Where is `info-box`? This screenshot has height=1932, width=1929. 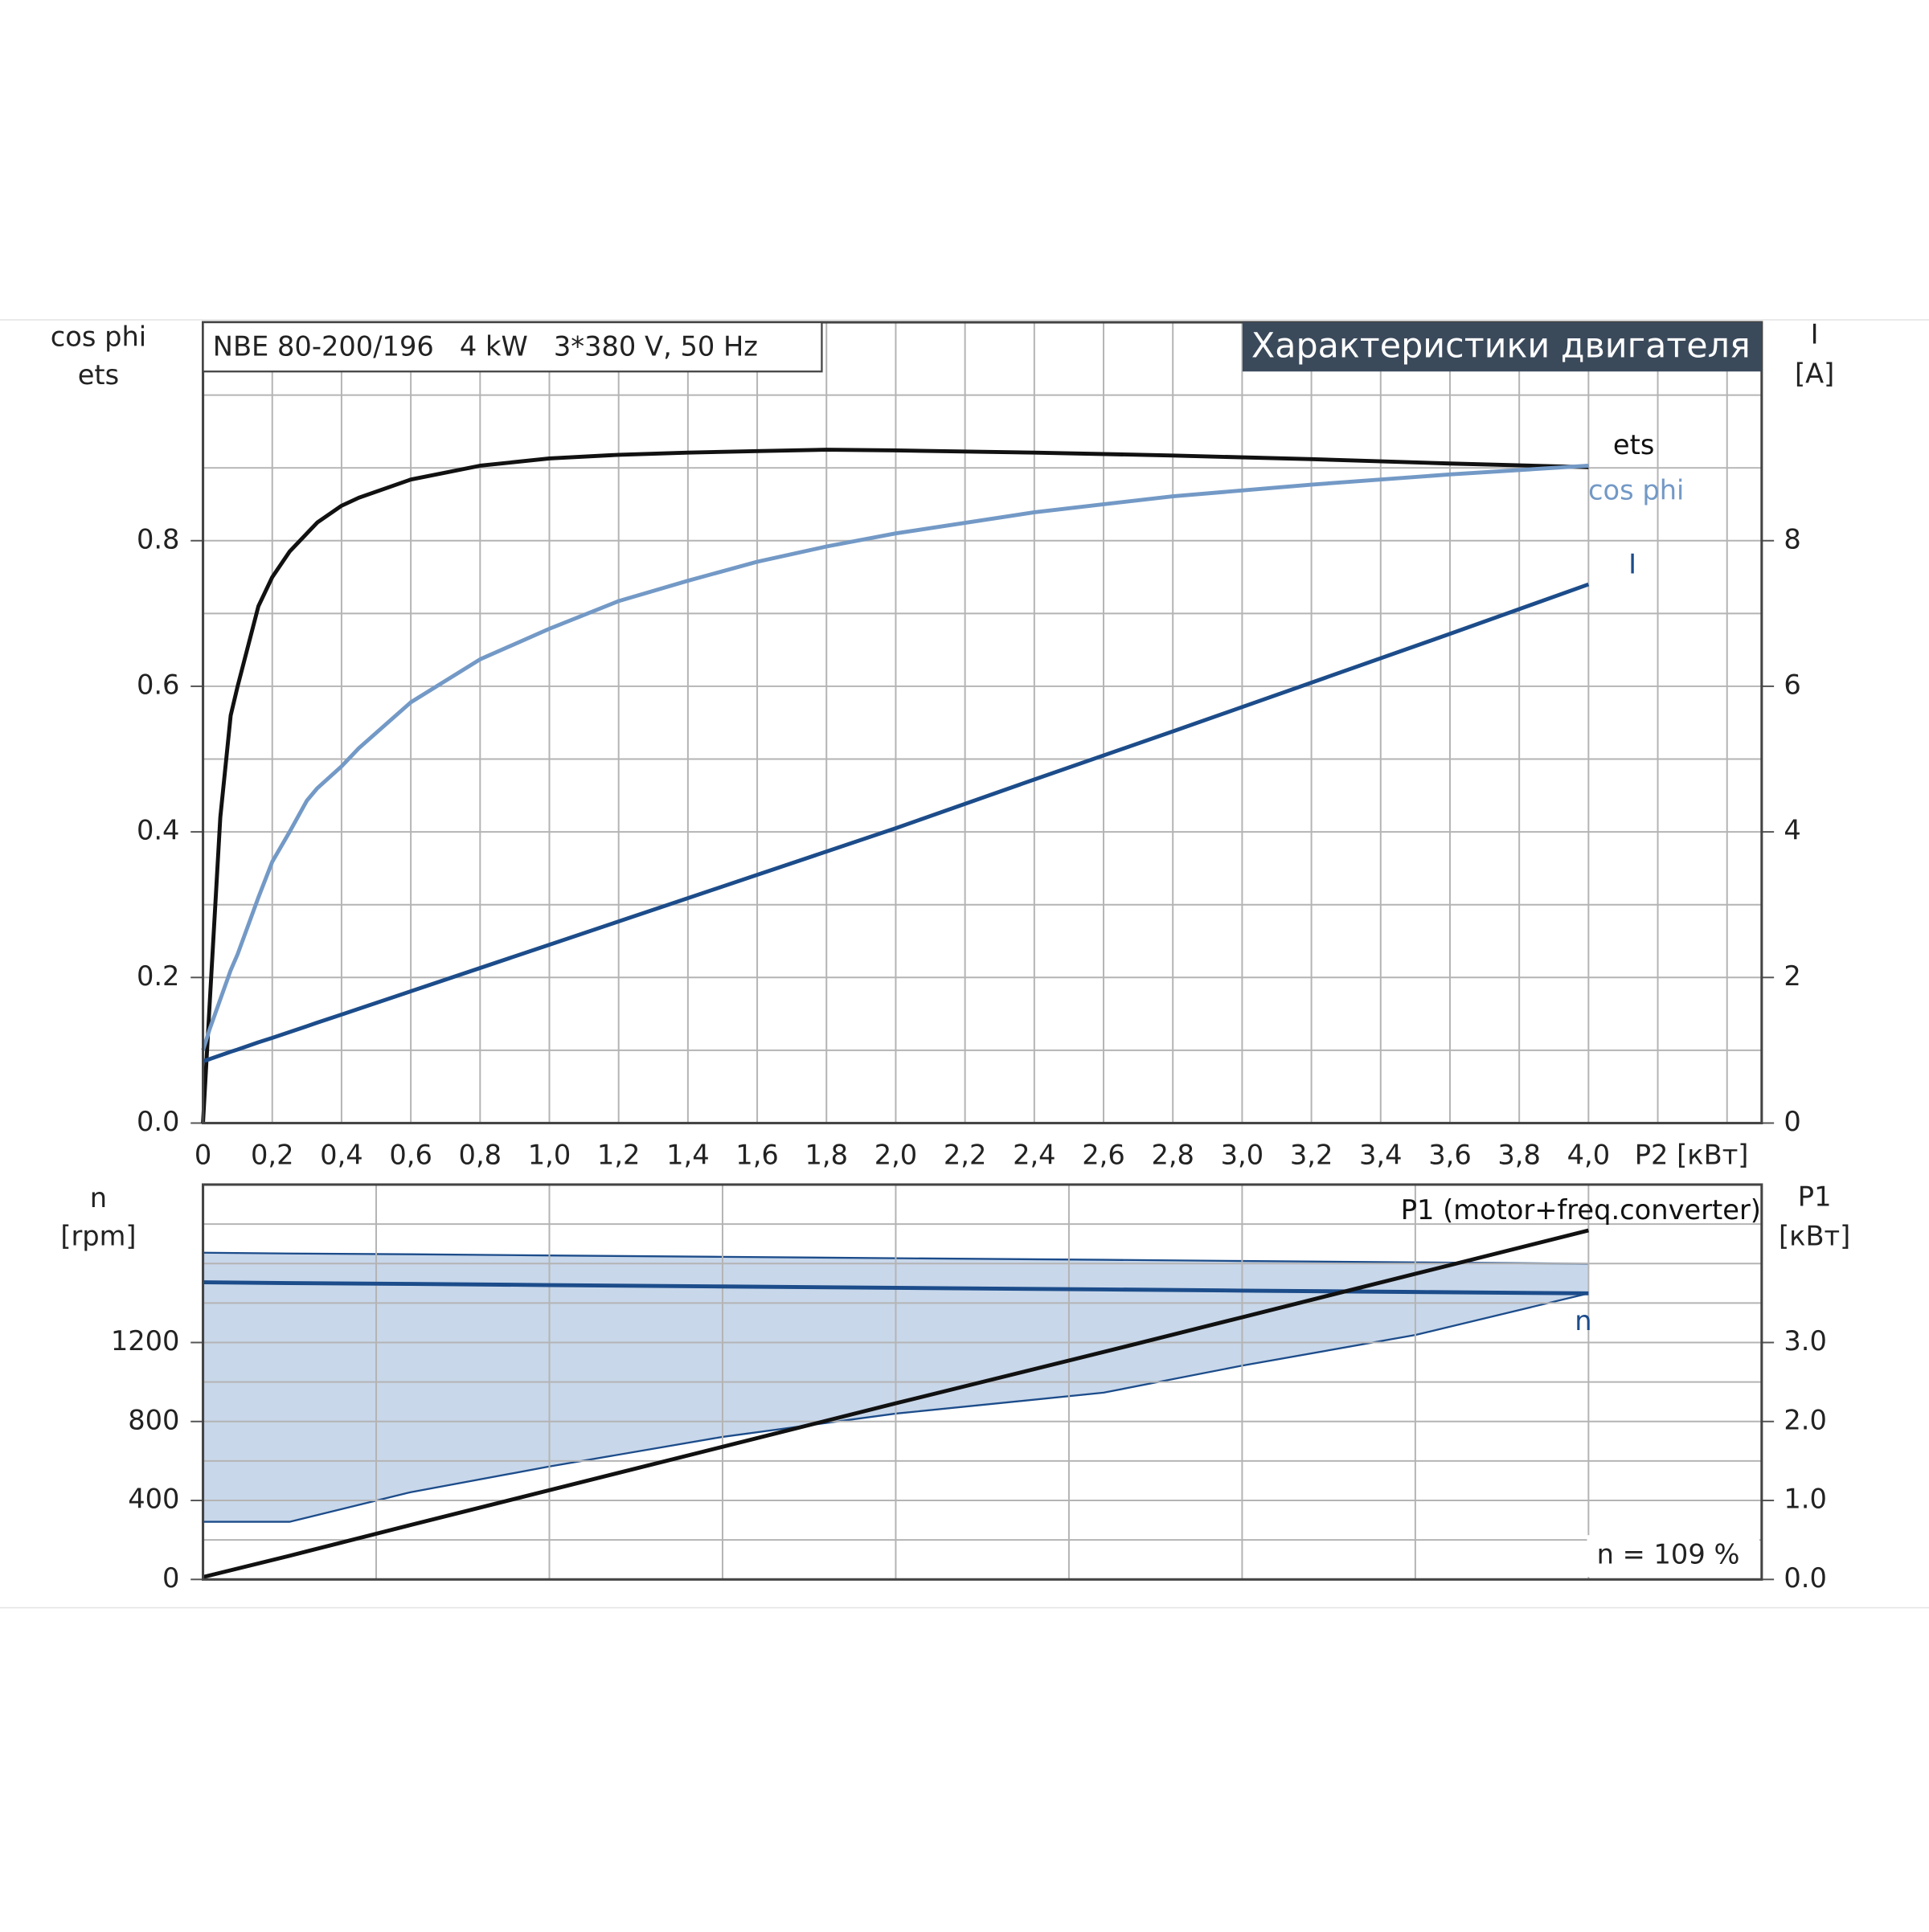
info-box is located at coordinates (512, 347).